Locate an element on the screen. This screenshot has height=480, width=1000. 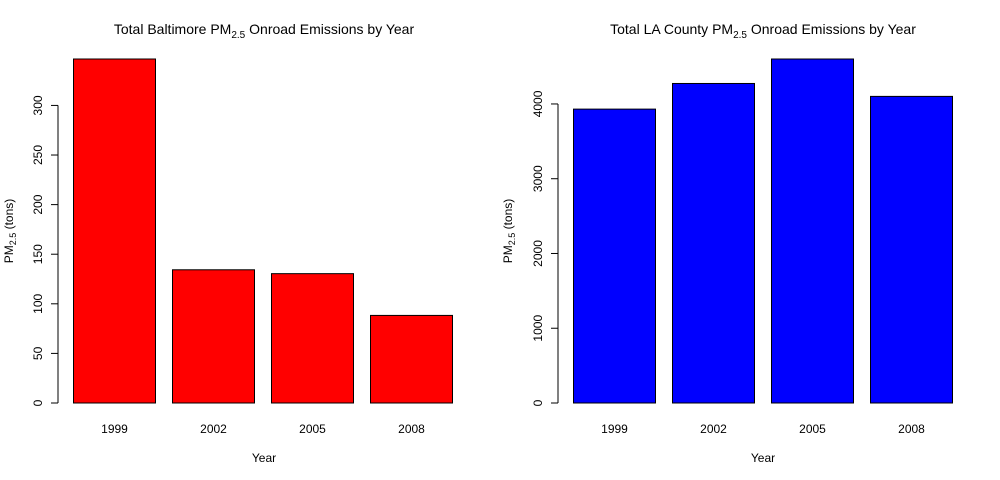
y-tick-label: 1000 is located at coordinates (538, 328).